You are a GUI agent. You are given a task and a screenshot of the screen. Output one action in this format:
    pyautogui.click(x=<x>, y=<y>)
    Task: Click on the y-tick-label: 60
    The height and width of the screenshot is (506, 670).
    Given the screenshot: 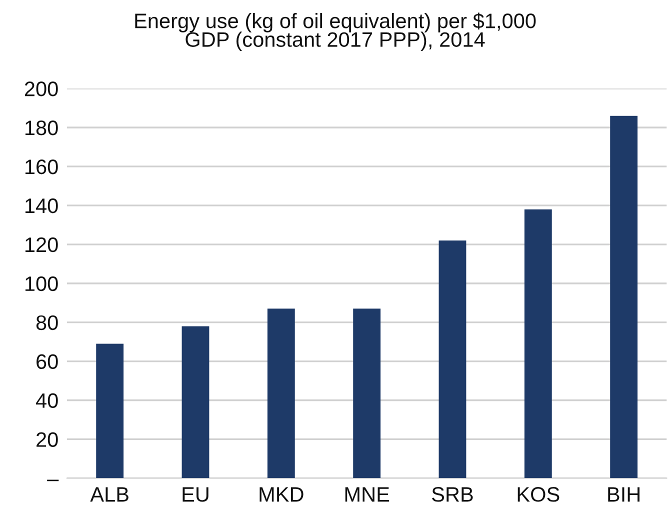 What is the action you would take?
    pyautogui.click(x=47, y=362)
    